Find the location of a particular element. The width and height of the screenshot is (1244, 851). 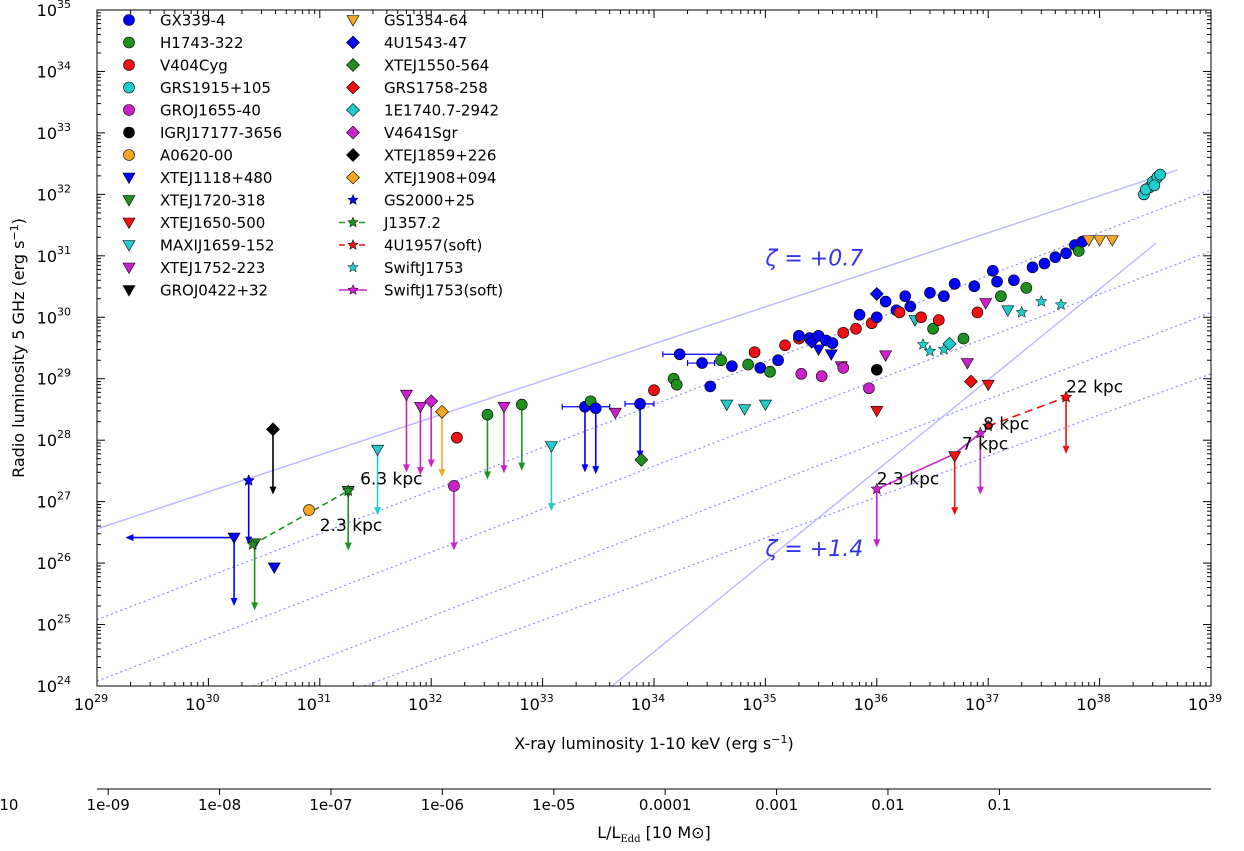

x-tick-label-4: 1033 is located at coordinates (536, 703).